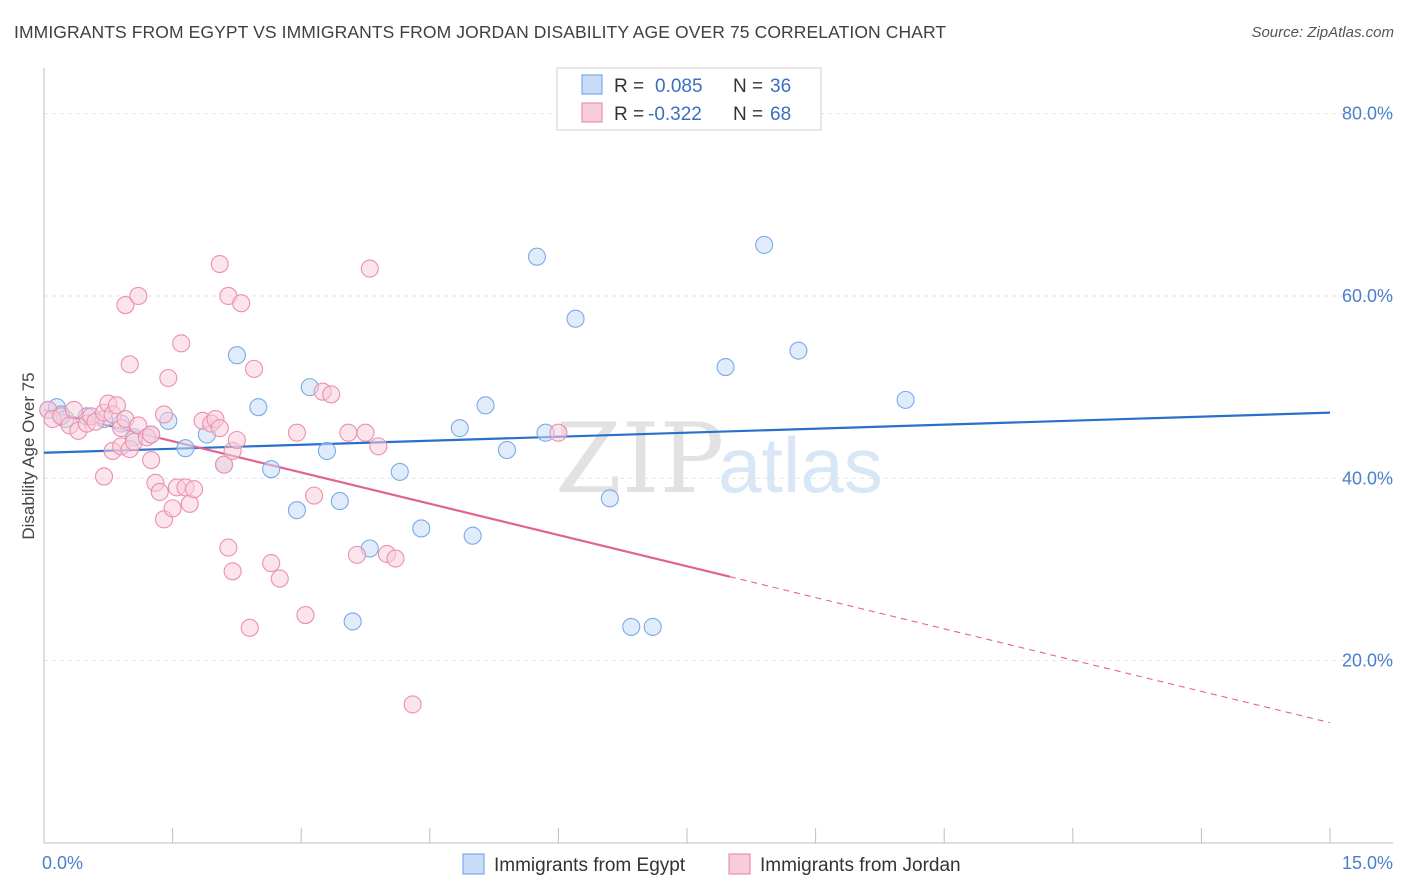 Image resolution: width=1406 pixels, height=892 pixels. I want to click on trend-line-series0, so click(687, 432).